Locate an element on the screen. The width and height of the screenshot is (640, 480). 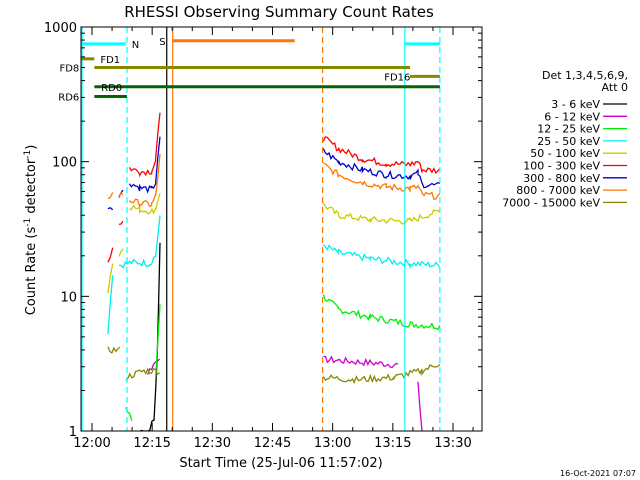
state-bar-label-fd16: FD16 is located at coordinates (397, 77).